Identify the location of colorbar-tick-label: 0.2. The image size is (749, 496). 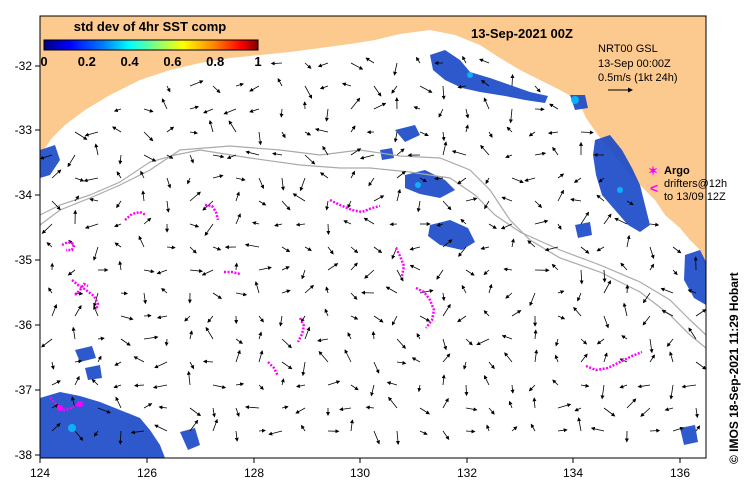
(87, 61).